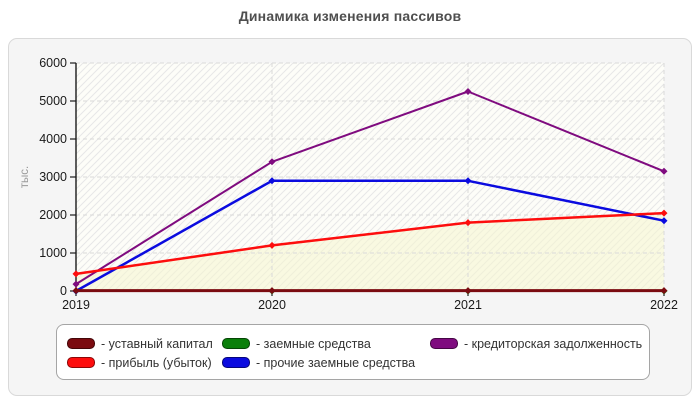  What do you see at coordinates (53, 253) in the screenshot?
I see `svg-text: 1000` at bounding box center [53, 253].